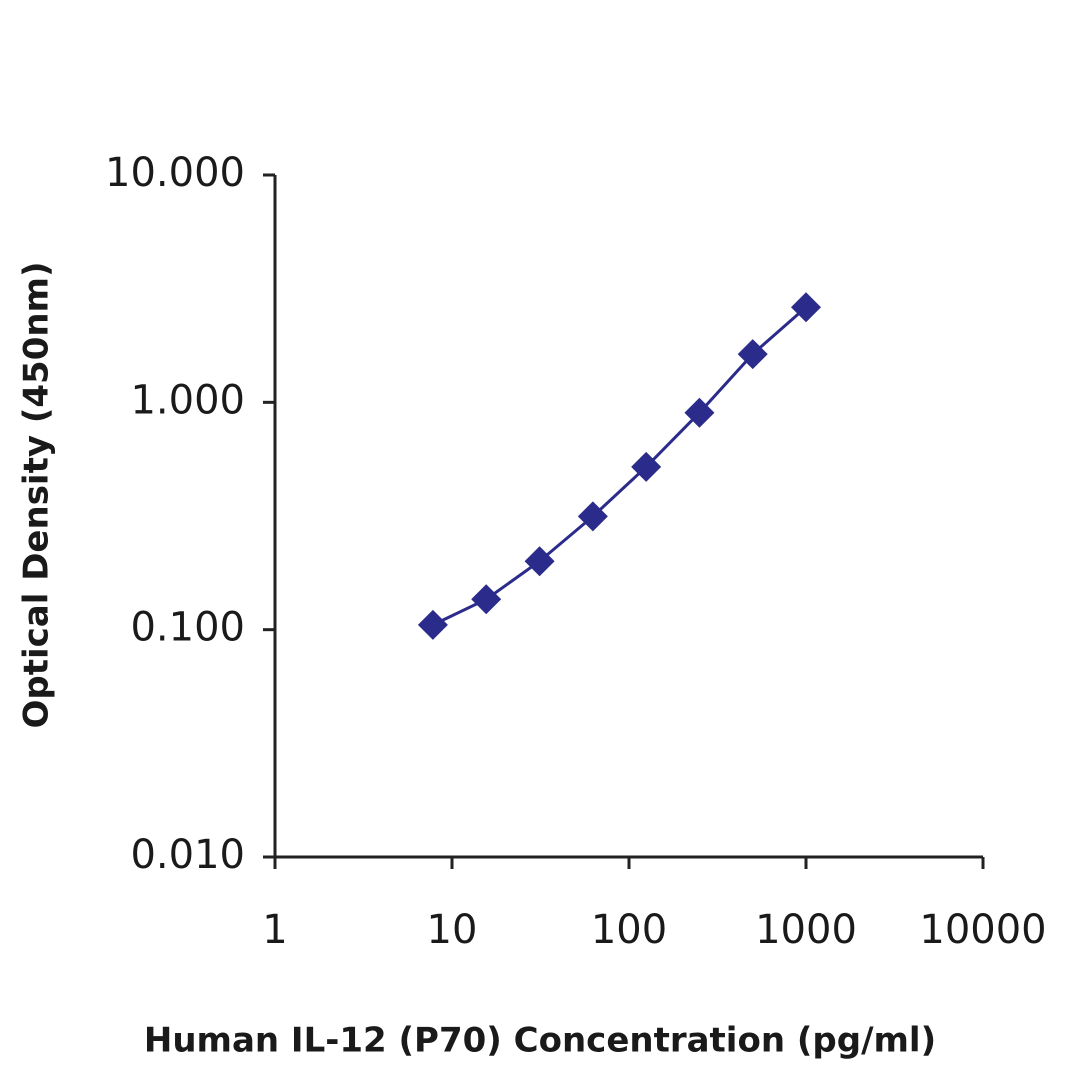 The image size is (1080, 1086). I want to click on x-tick-label: 10000, so click(982, 930).